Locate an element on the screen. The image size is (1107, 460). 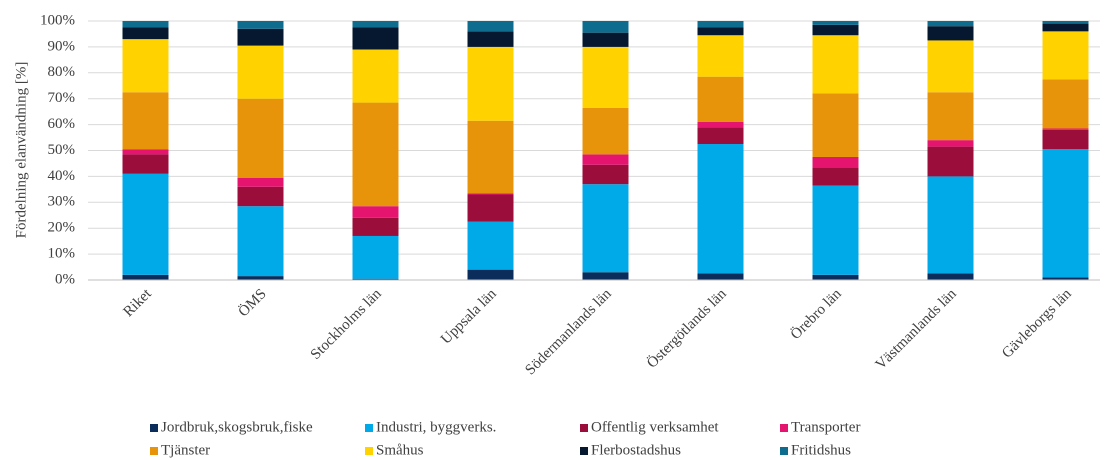
y-tick-label: 20% is located at coordinates (62, 228).